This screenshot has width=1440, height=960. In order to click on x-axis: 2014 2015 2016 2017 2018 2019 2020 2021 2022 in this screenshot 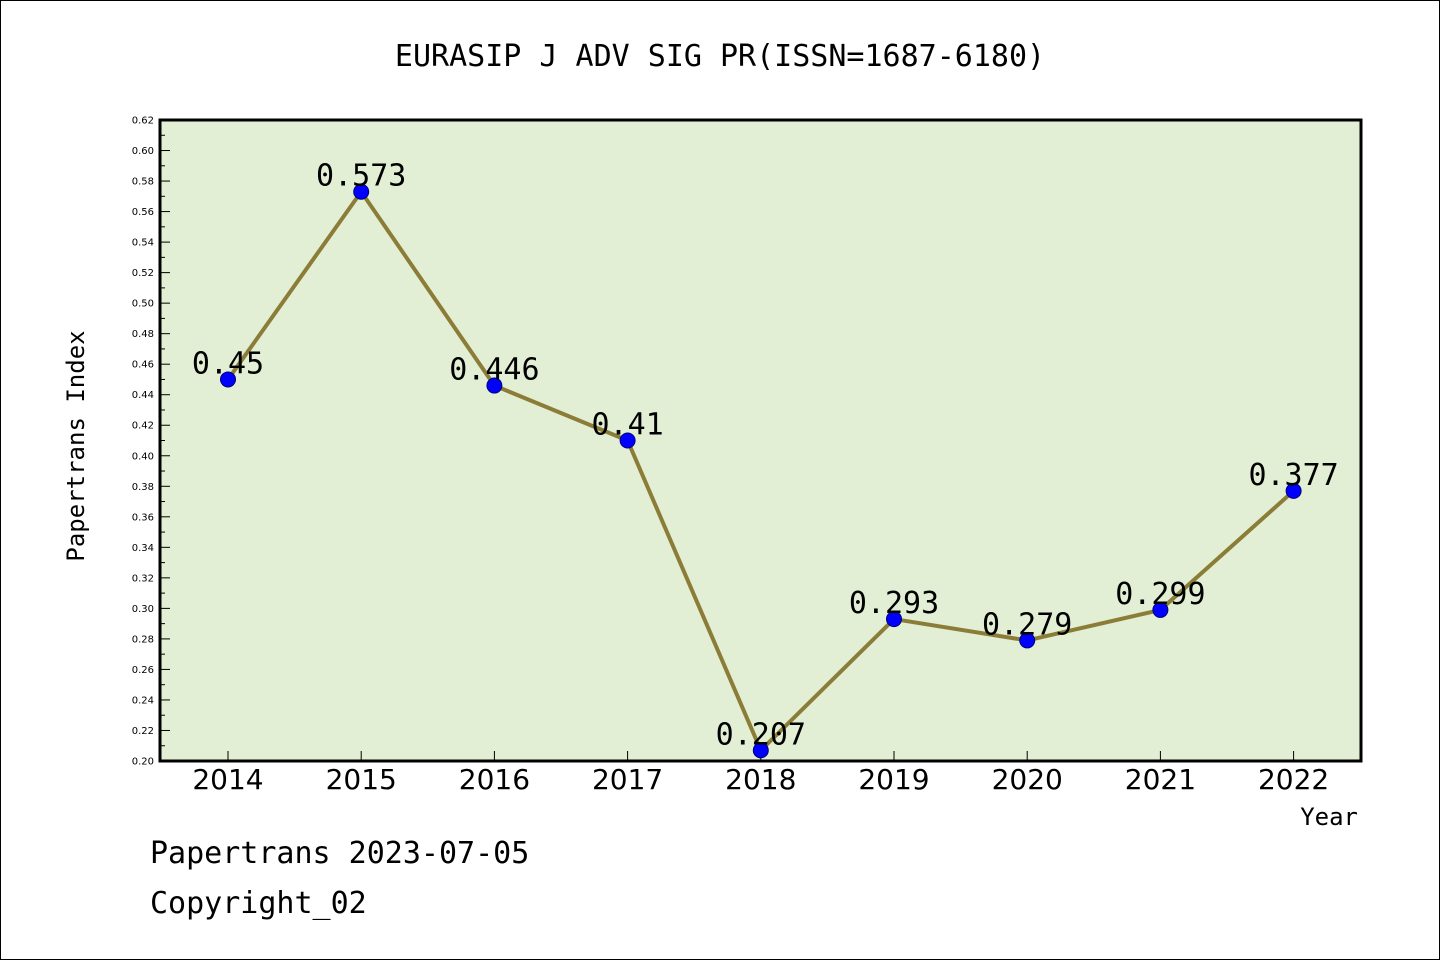, I will do `click(760, 773)`.